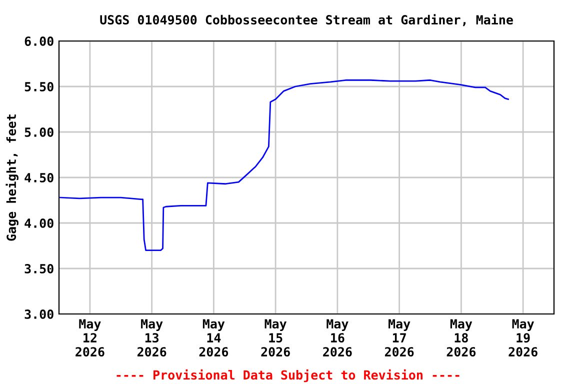 This screenshot has width=576, height=384. Describe the element at coordinates (399, 338) in the screenshot. I see `x-tick-label: May 17 2026` at that location.